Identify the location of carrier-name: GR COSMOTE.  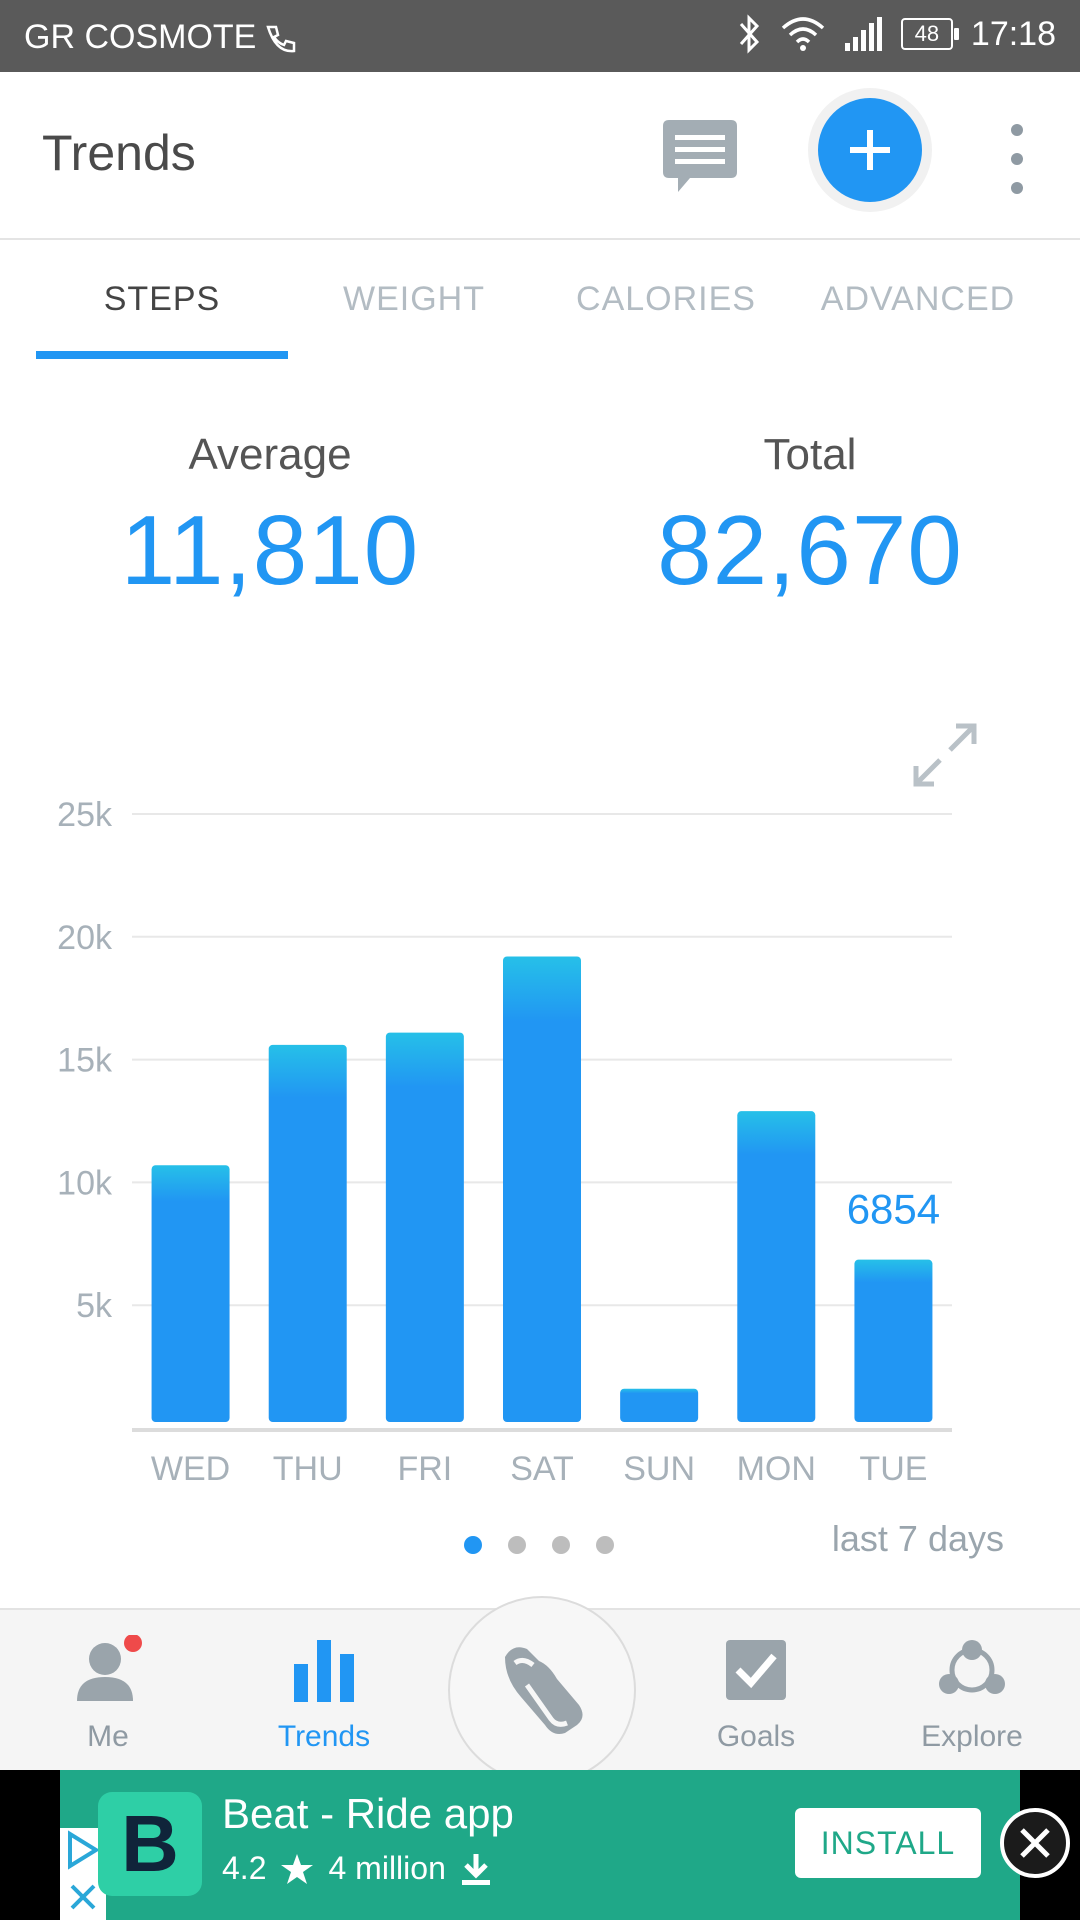
(140, 37).